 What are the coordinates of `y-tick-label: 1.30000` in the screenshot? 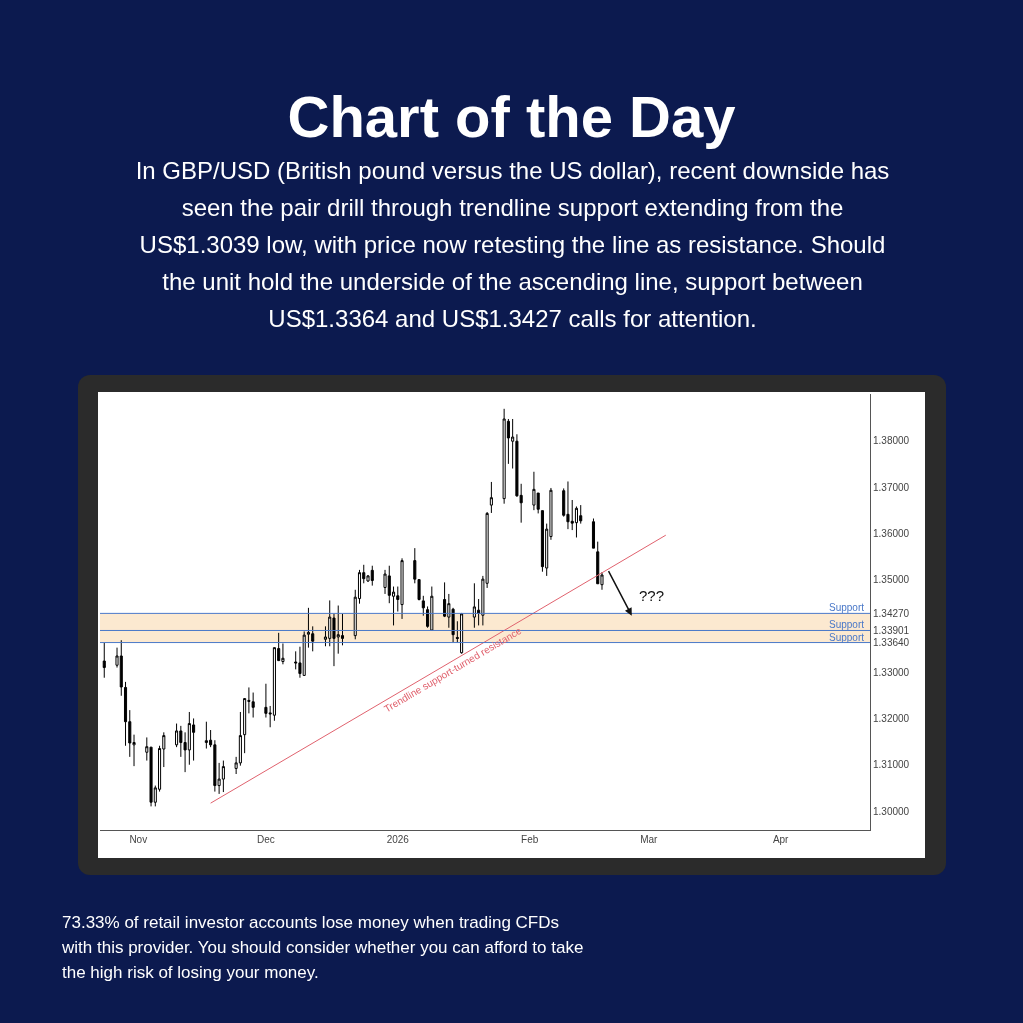 It's located at (891, 811).